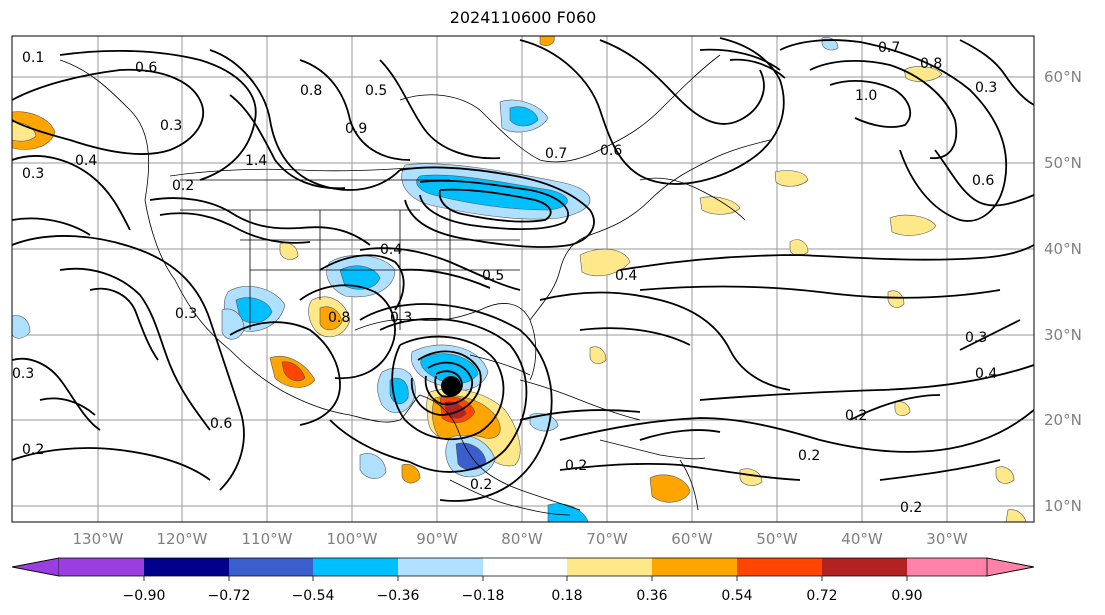  Describe the element at coordinates (98, 539) in the screenshot. I see `lon-label: 130°W` at that location.